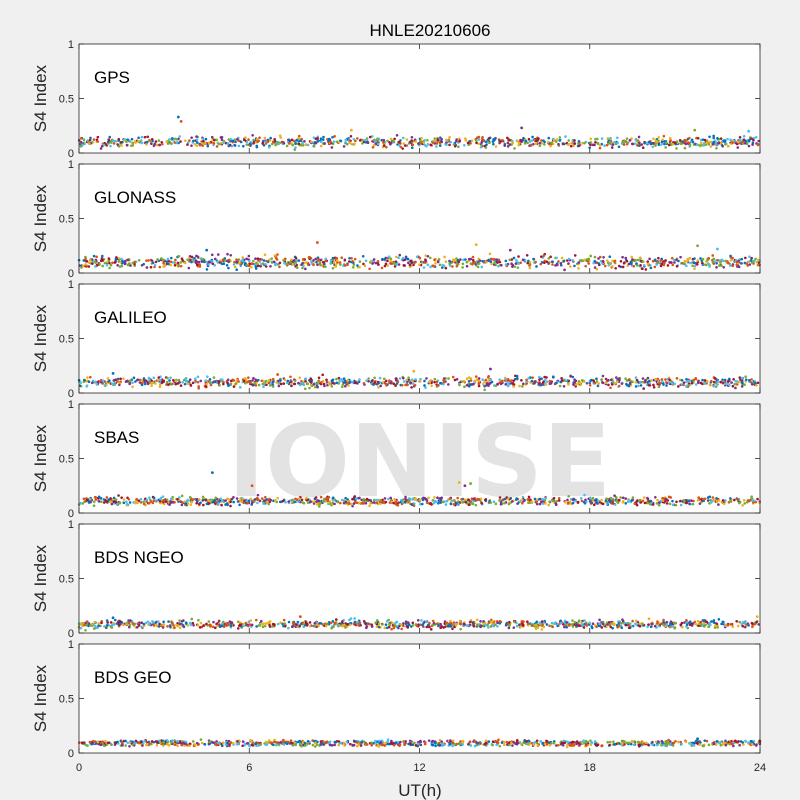 The width and height of the screenshot is (800, 800). What do you see at coordinates (419, 578) in the screenshot?
I see `plot-area` at bounding box center [419, 578].